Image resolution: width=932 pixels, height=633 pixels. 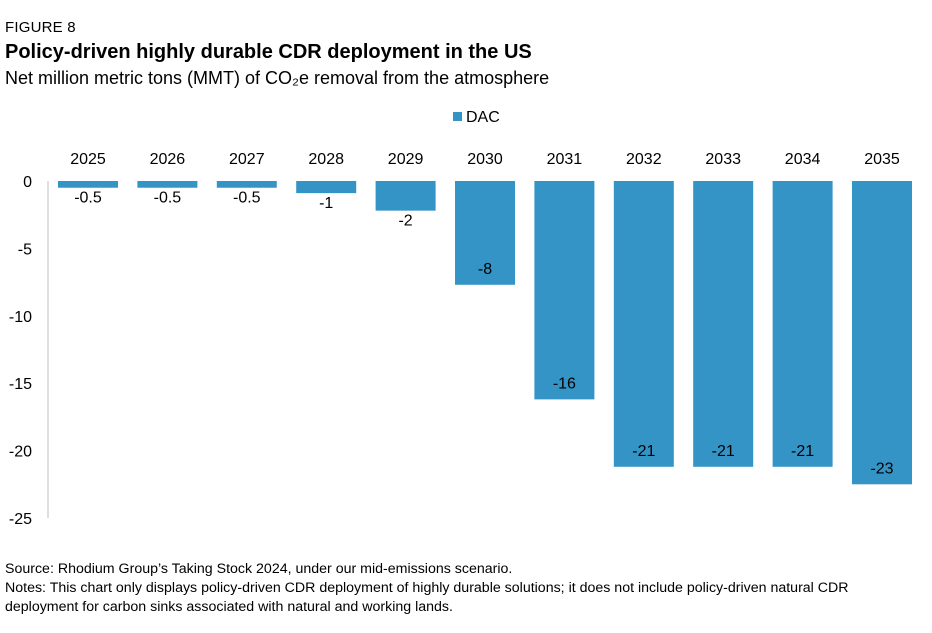 What do you see at coordinates (27, 182) in the screenshot?
I see `y-tick-label: 0` at bounding box center [27, 182].